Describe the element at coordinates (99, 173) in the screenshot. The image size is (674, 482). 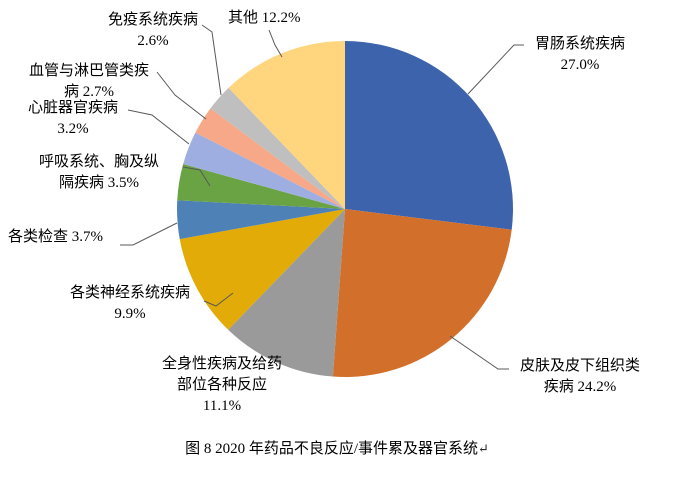
I see `pie-label-5: 呼吸系统、胸及纵 隔疾病 3.5%` at that location.